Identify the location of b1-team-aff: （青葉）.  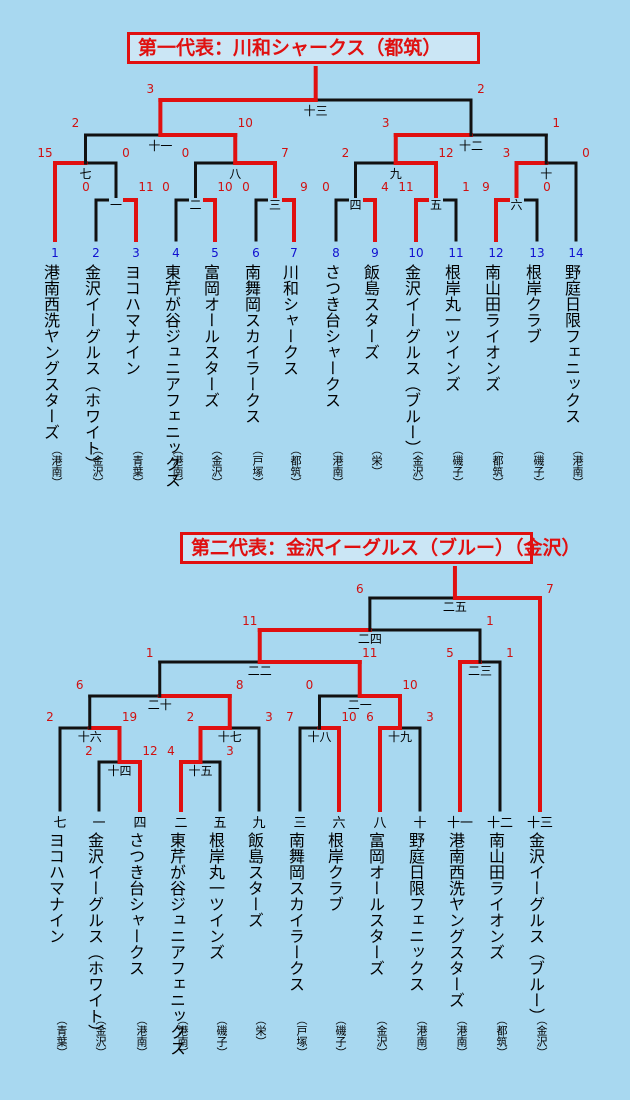
(137, 466).